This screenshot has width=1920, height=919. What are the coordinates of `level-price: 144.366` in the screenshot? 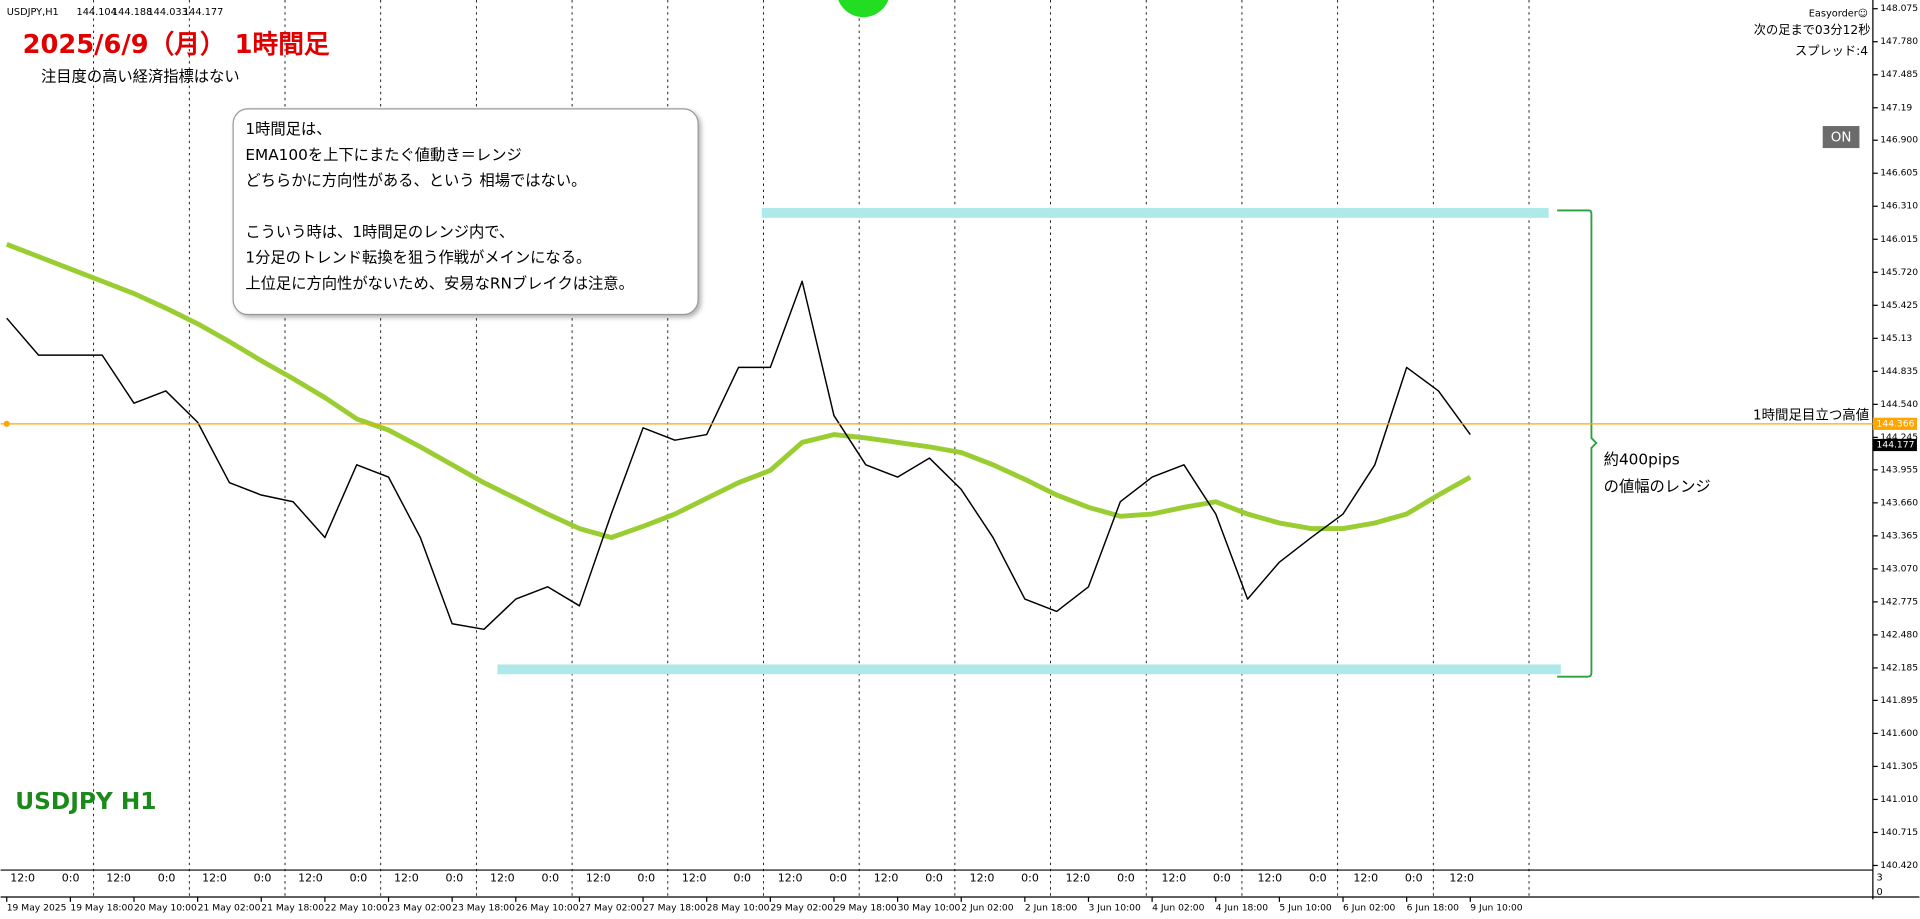 It's located at (1896, 423).